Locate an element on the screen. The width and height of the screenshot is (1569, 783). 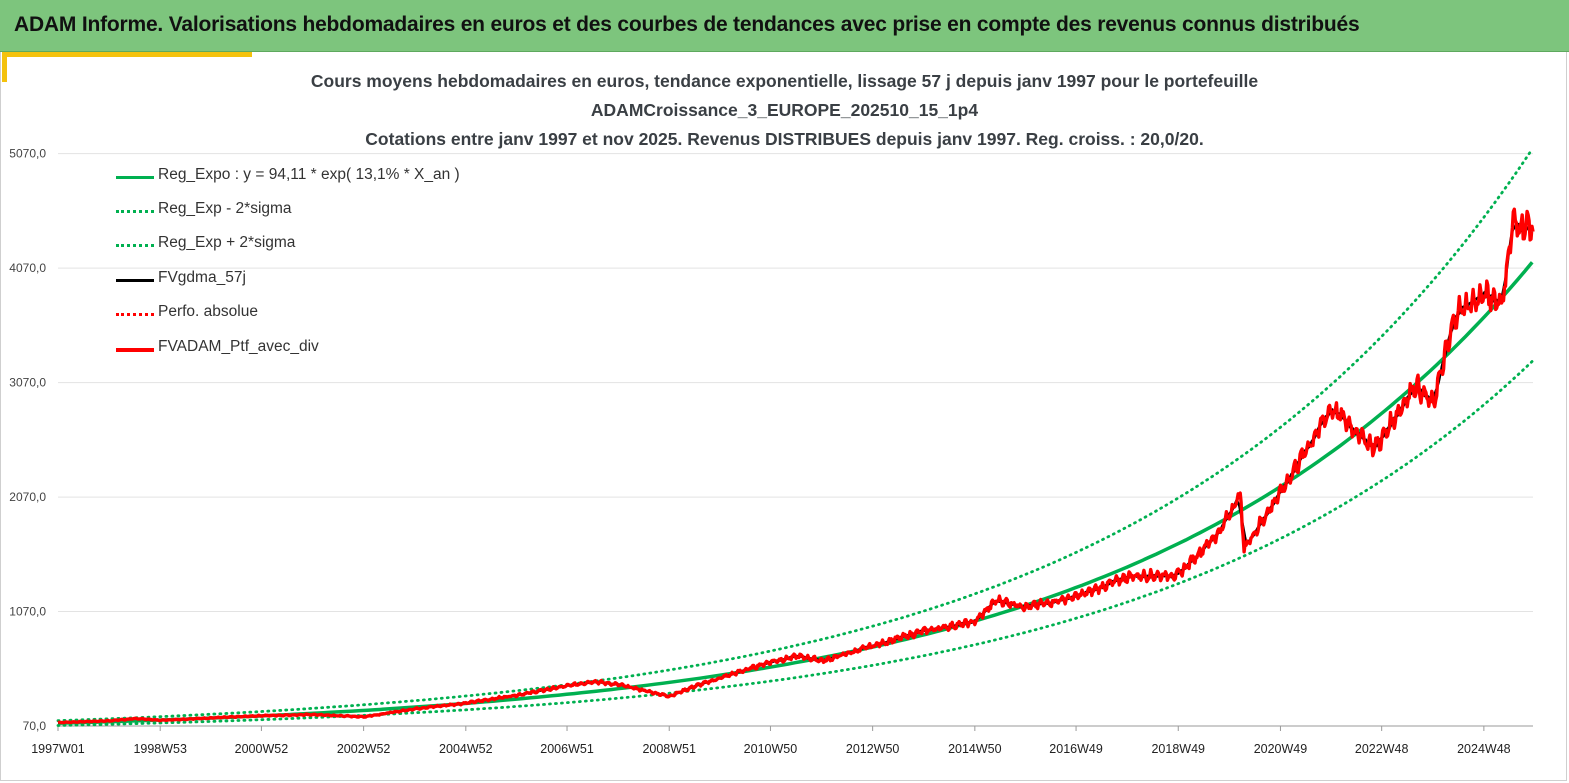
x-tick-label: 2024W48 is located at coordinates (1484, 749).